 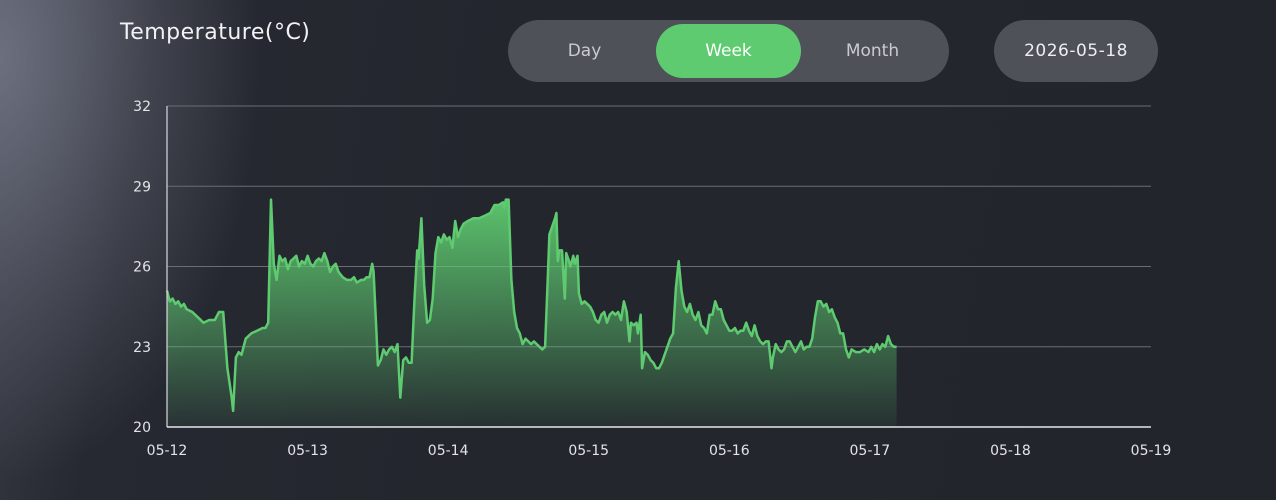 What do you see at coordinates (729, 451) in the screenshot?
I see `x-tick-label: 05-16` at bounding box center [729, 451].